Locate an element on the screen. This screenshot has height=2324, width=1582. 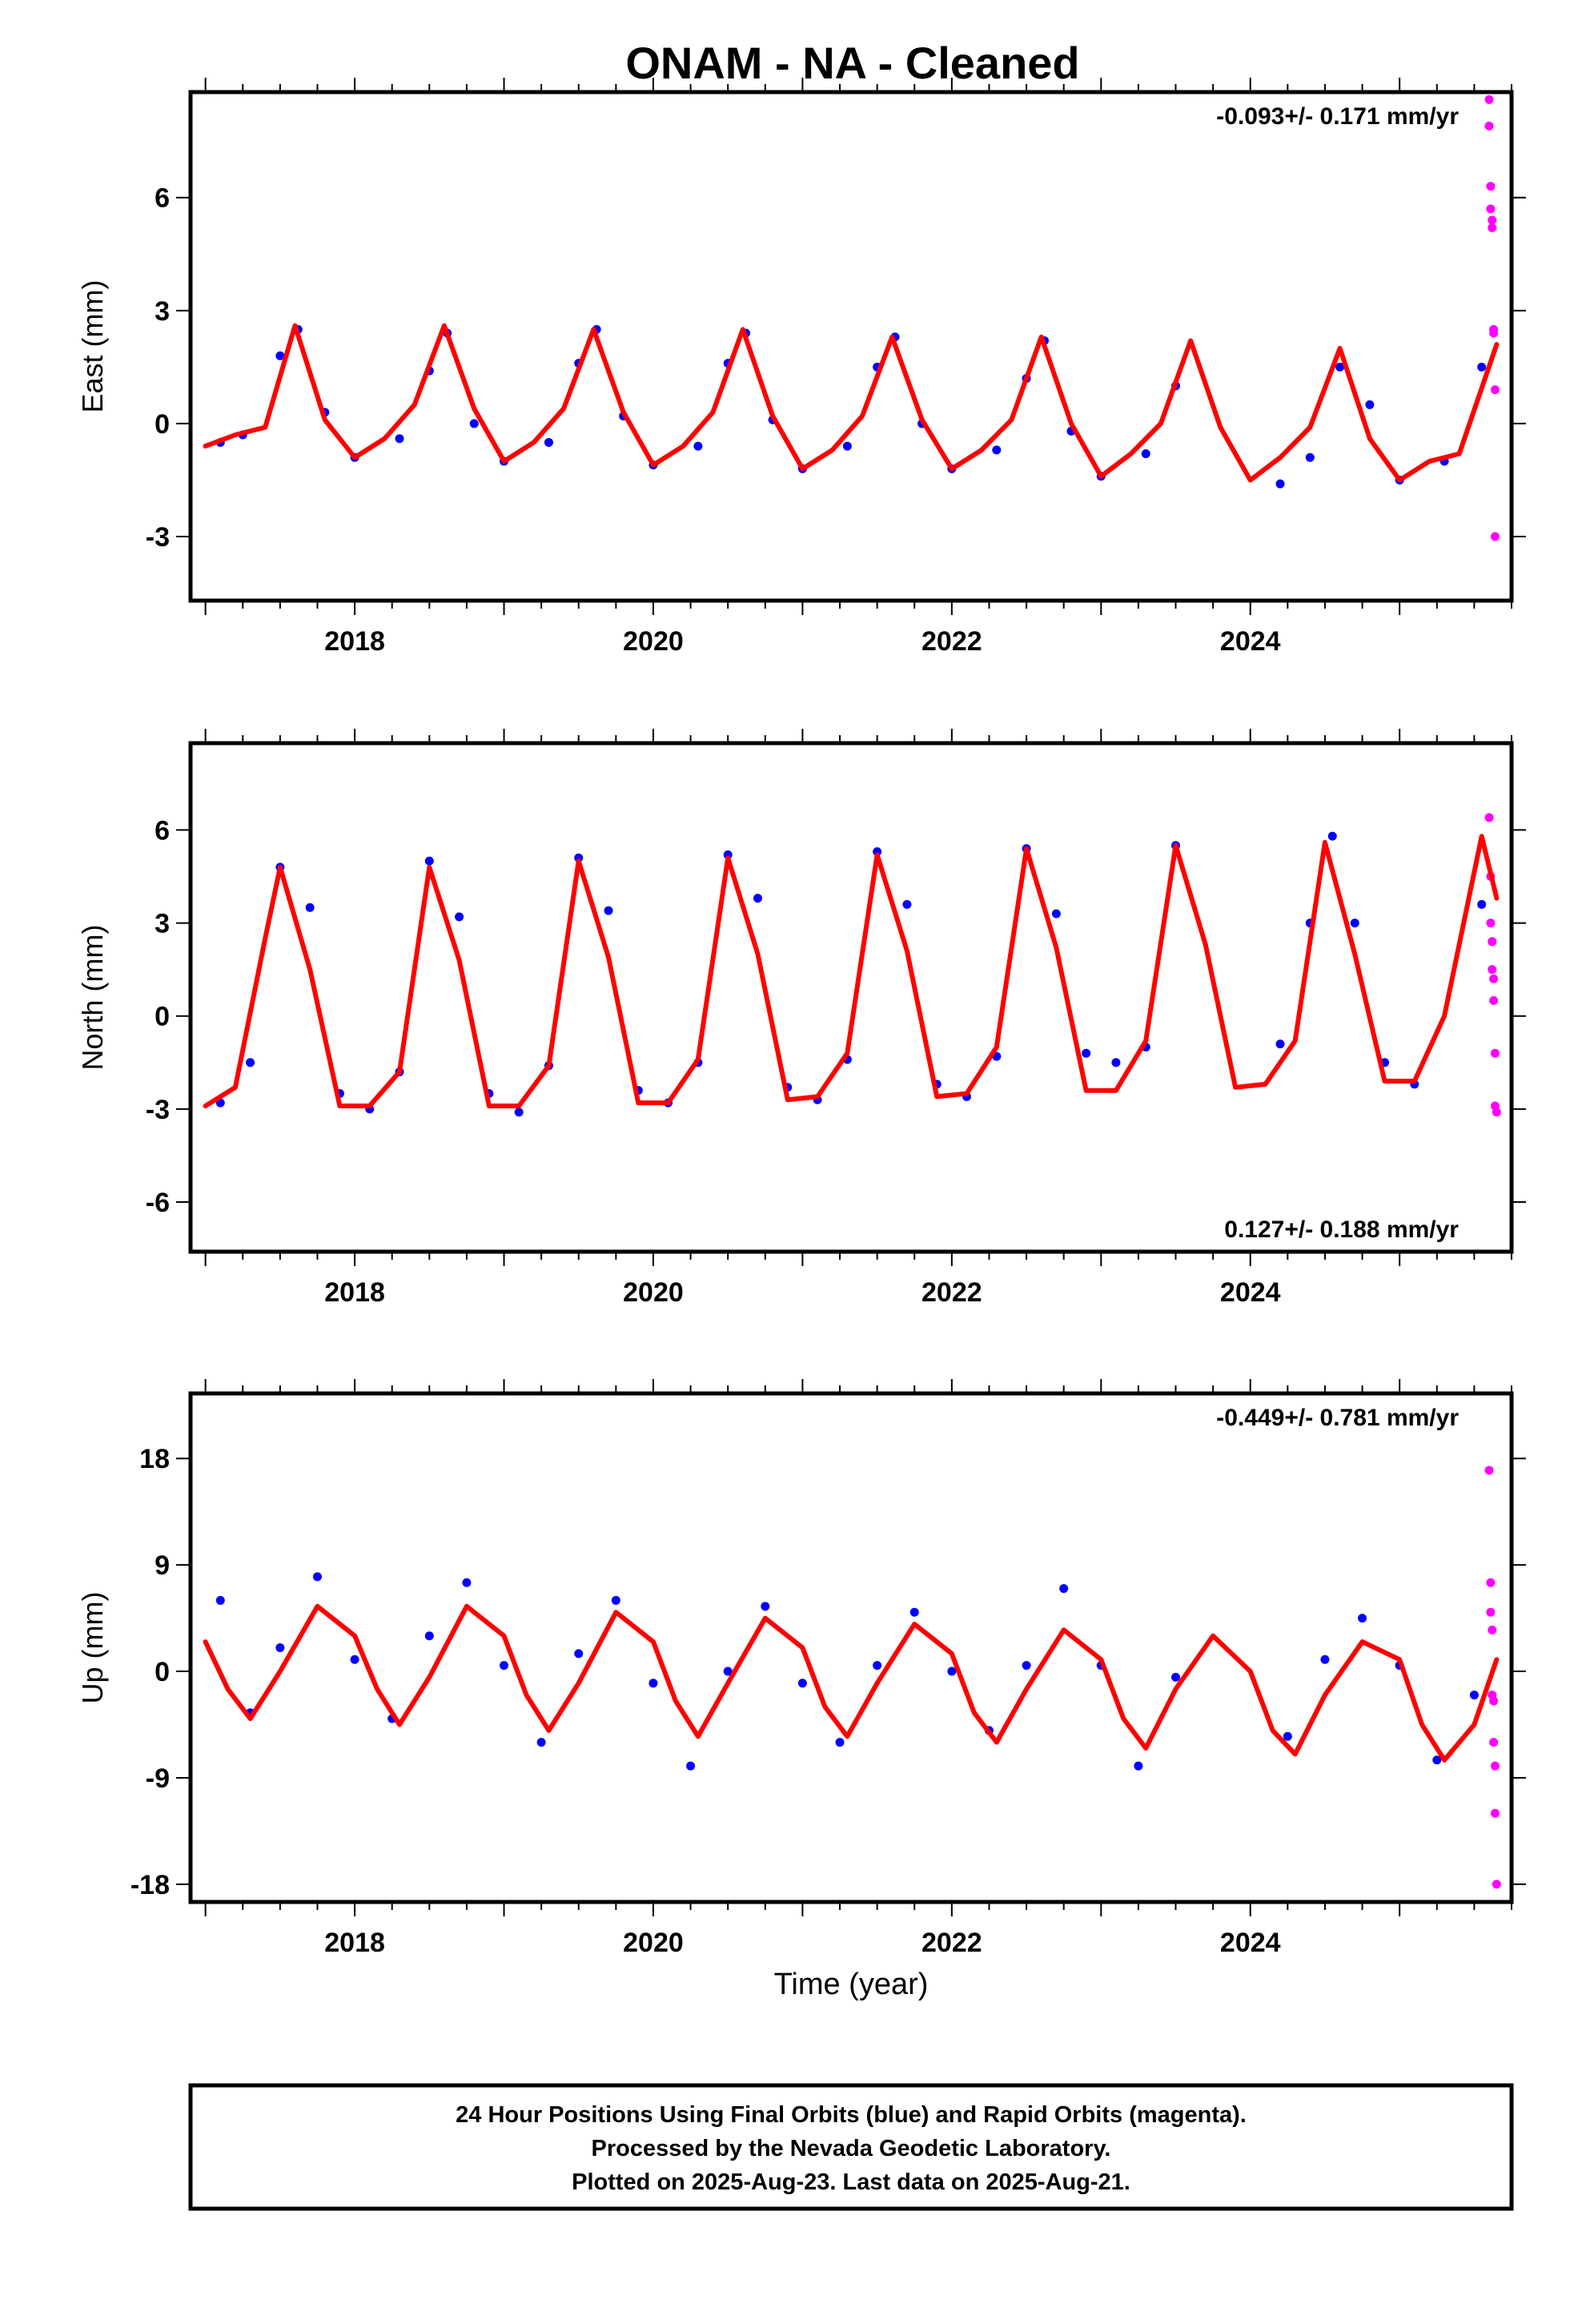
up-data-layer is located at coordinates (852, 1677).